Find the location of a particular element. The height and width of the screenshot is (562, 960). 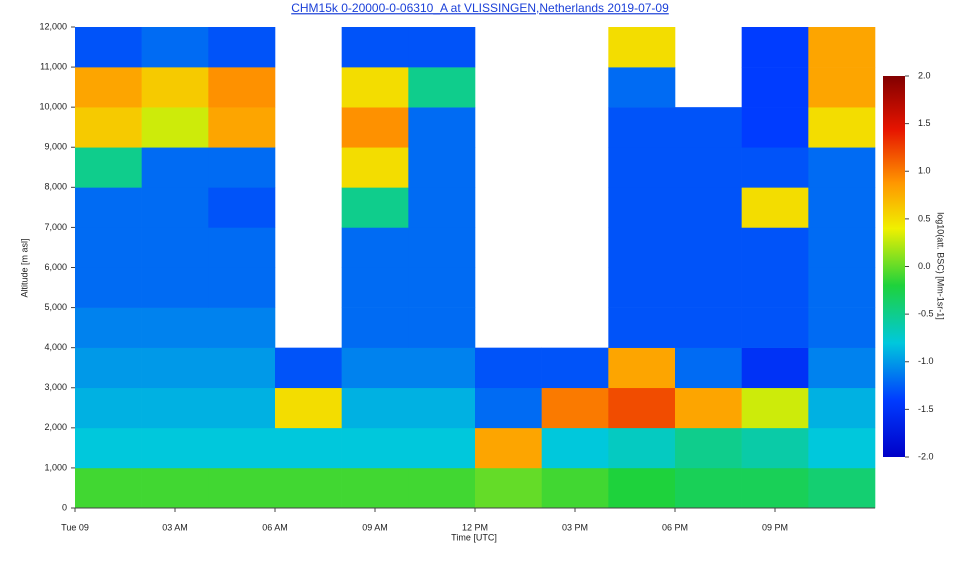

x-tick-label: 09 PM is located at coordinates (775, 527).